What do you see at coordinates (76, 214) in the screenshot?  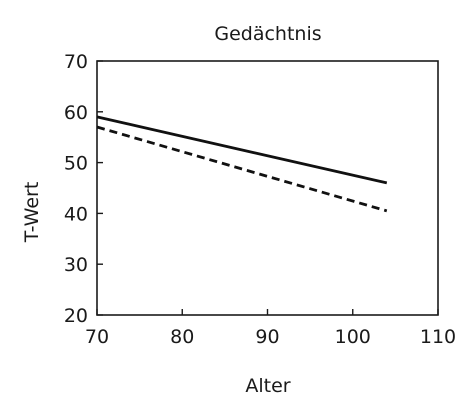 I see `y-tick-label: 40` at bounding box center [76, 214].